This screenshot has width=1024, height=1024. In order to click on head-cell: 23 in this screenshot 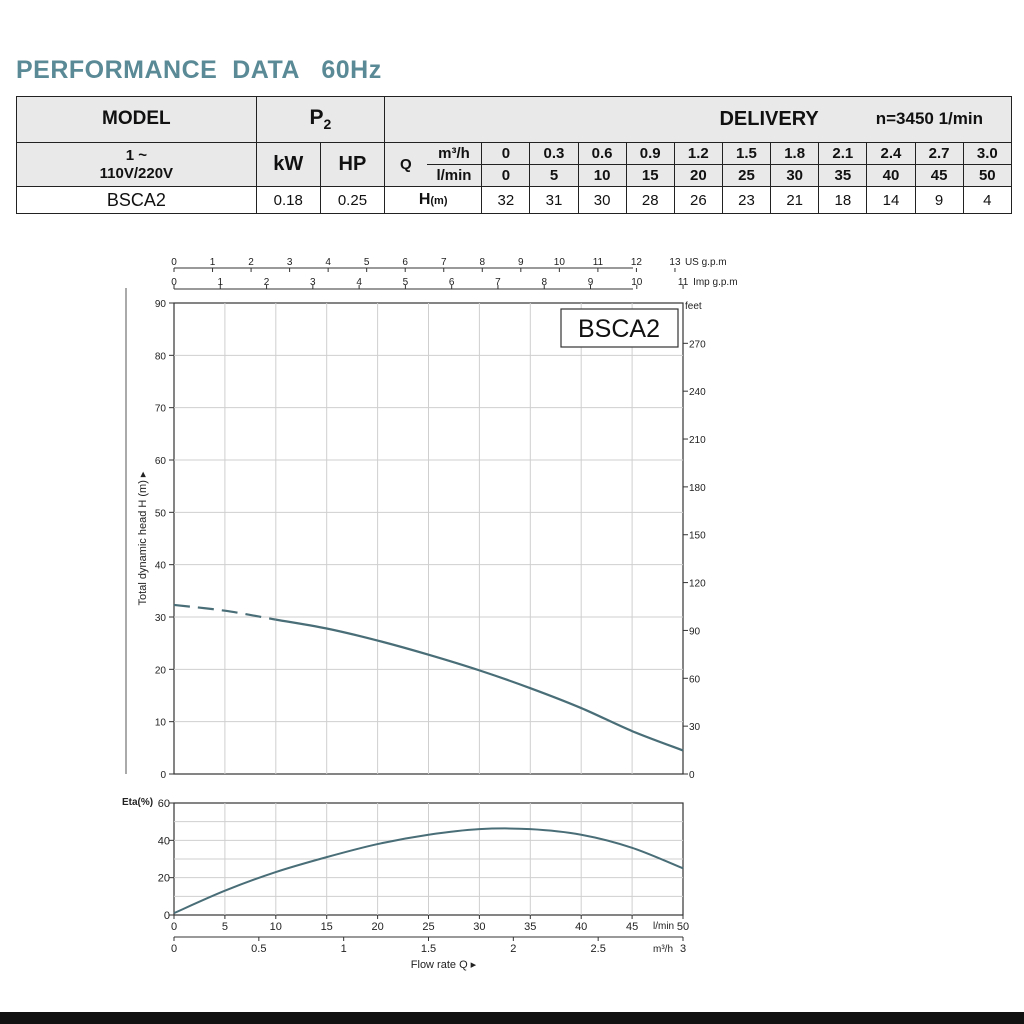, I will do `click(746, 200)`.